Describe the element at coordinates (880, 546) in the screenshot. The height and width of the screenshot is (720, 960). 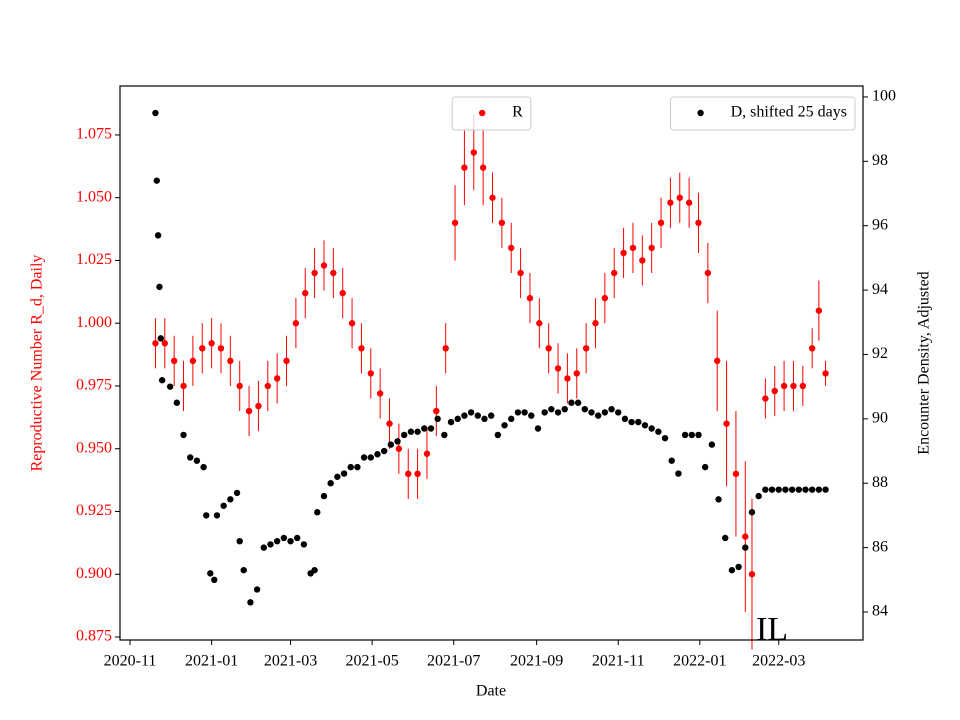
I see `y2-tick-label: 86` at that location.